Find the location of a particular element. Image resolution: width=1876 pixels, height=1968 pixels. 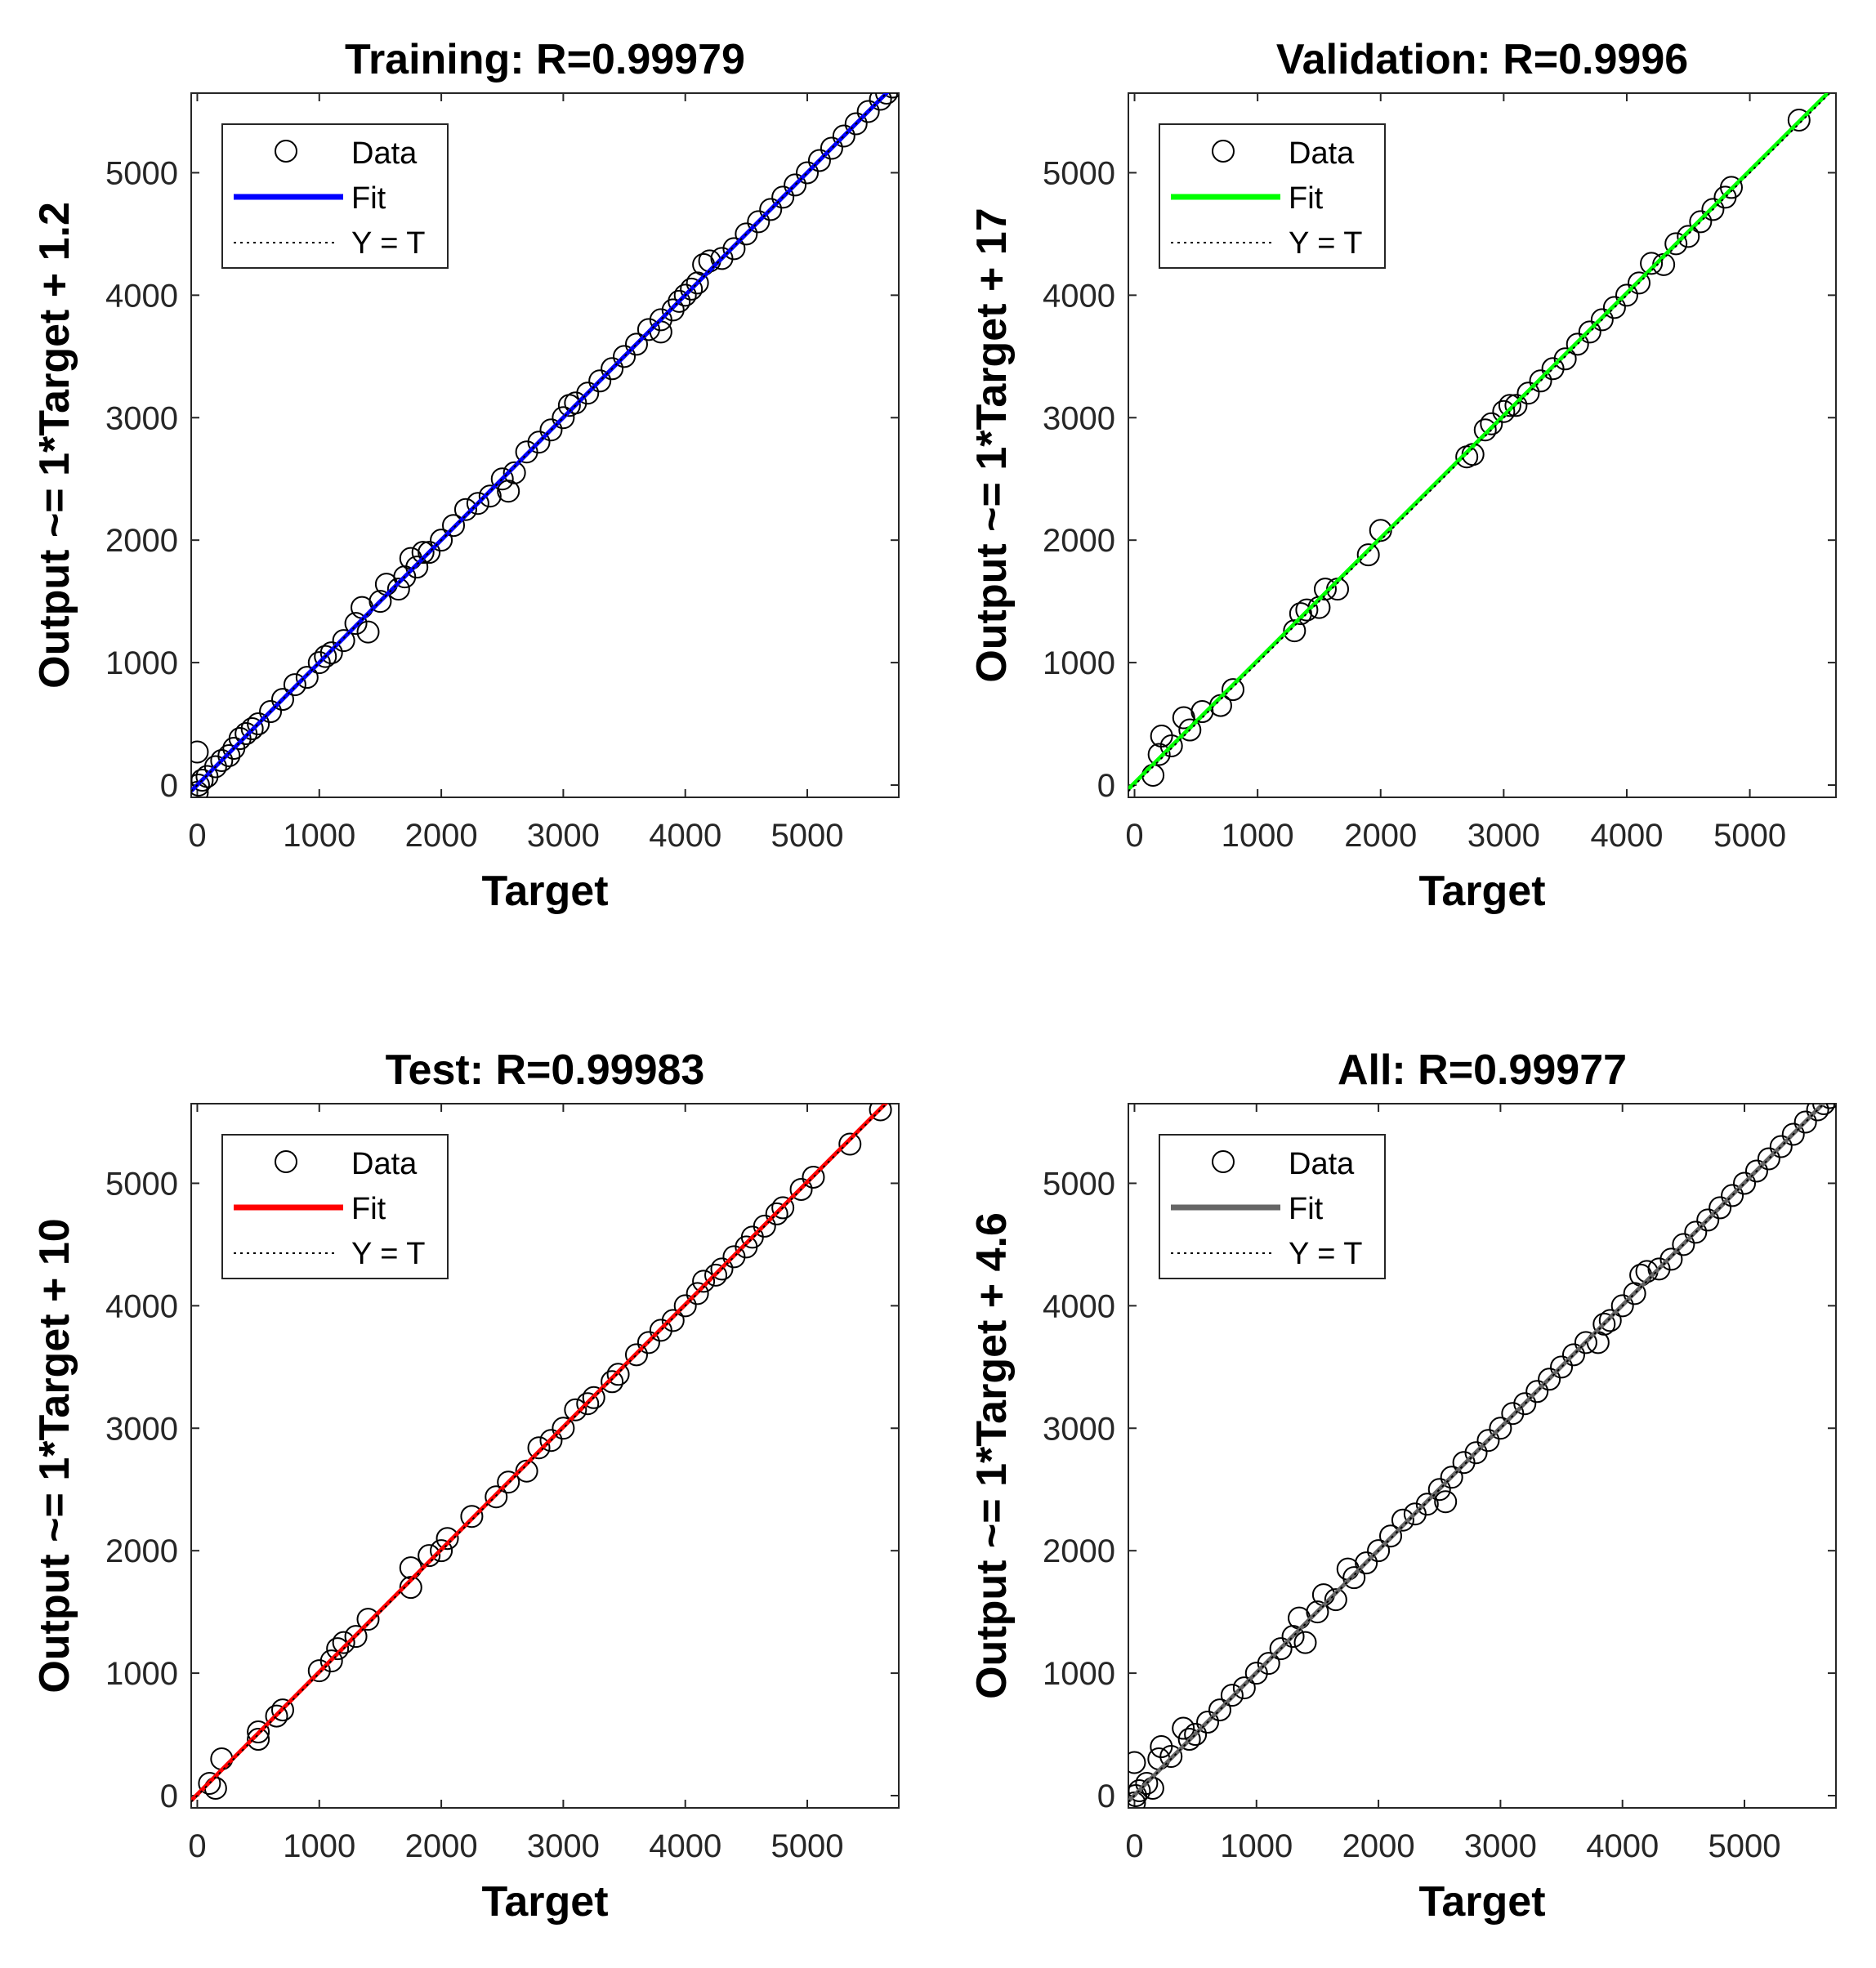

identity-line is located at coordinates (1479, 443).